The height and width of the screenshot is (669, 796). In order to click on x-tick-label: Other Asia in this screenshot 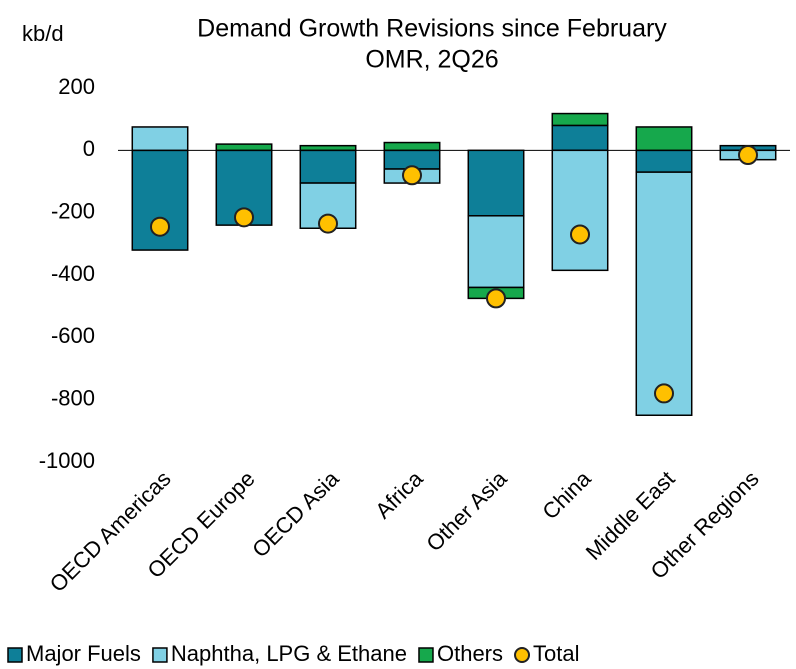, I will do `click(466, 510)`.